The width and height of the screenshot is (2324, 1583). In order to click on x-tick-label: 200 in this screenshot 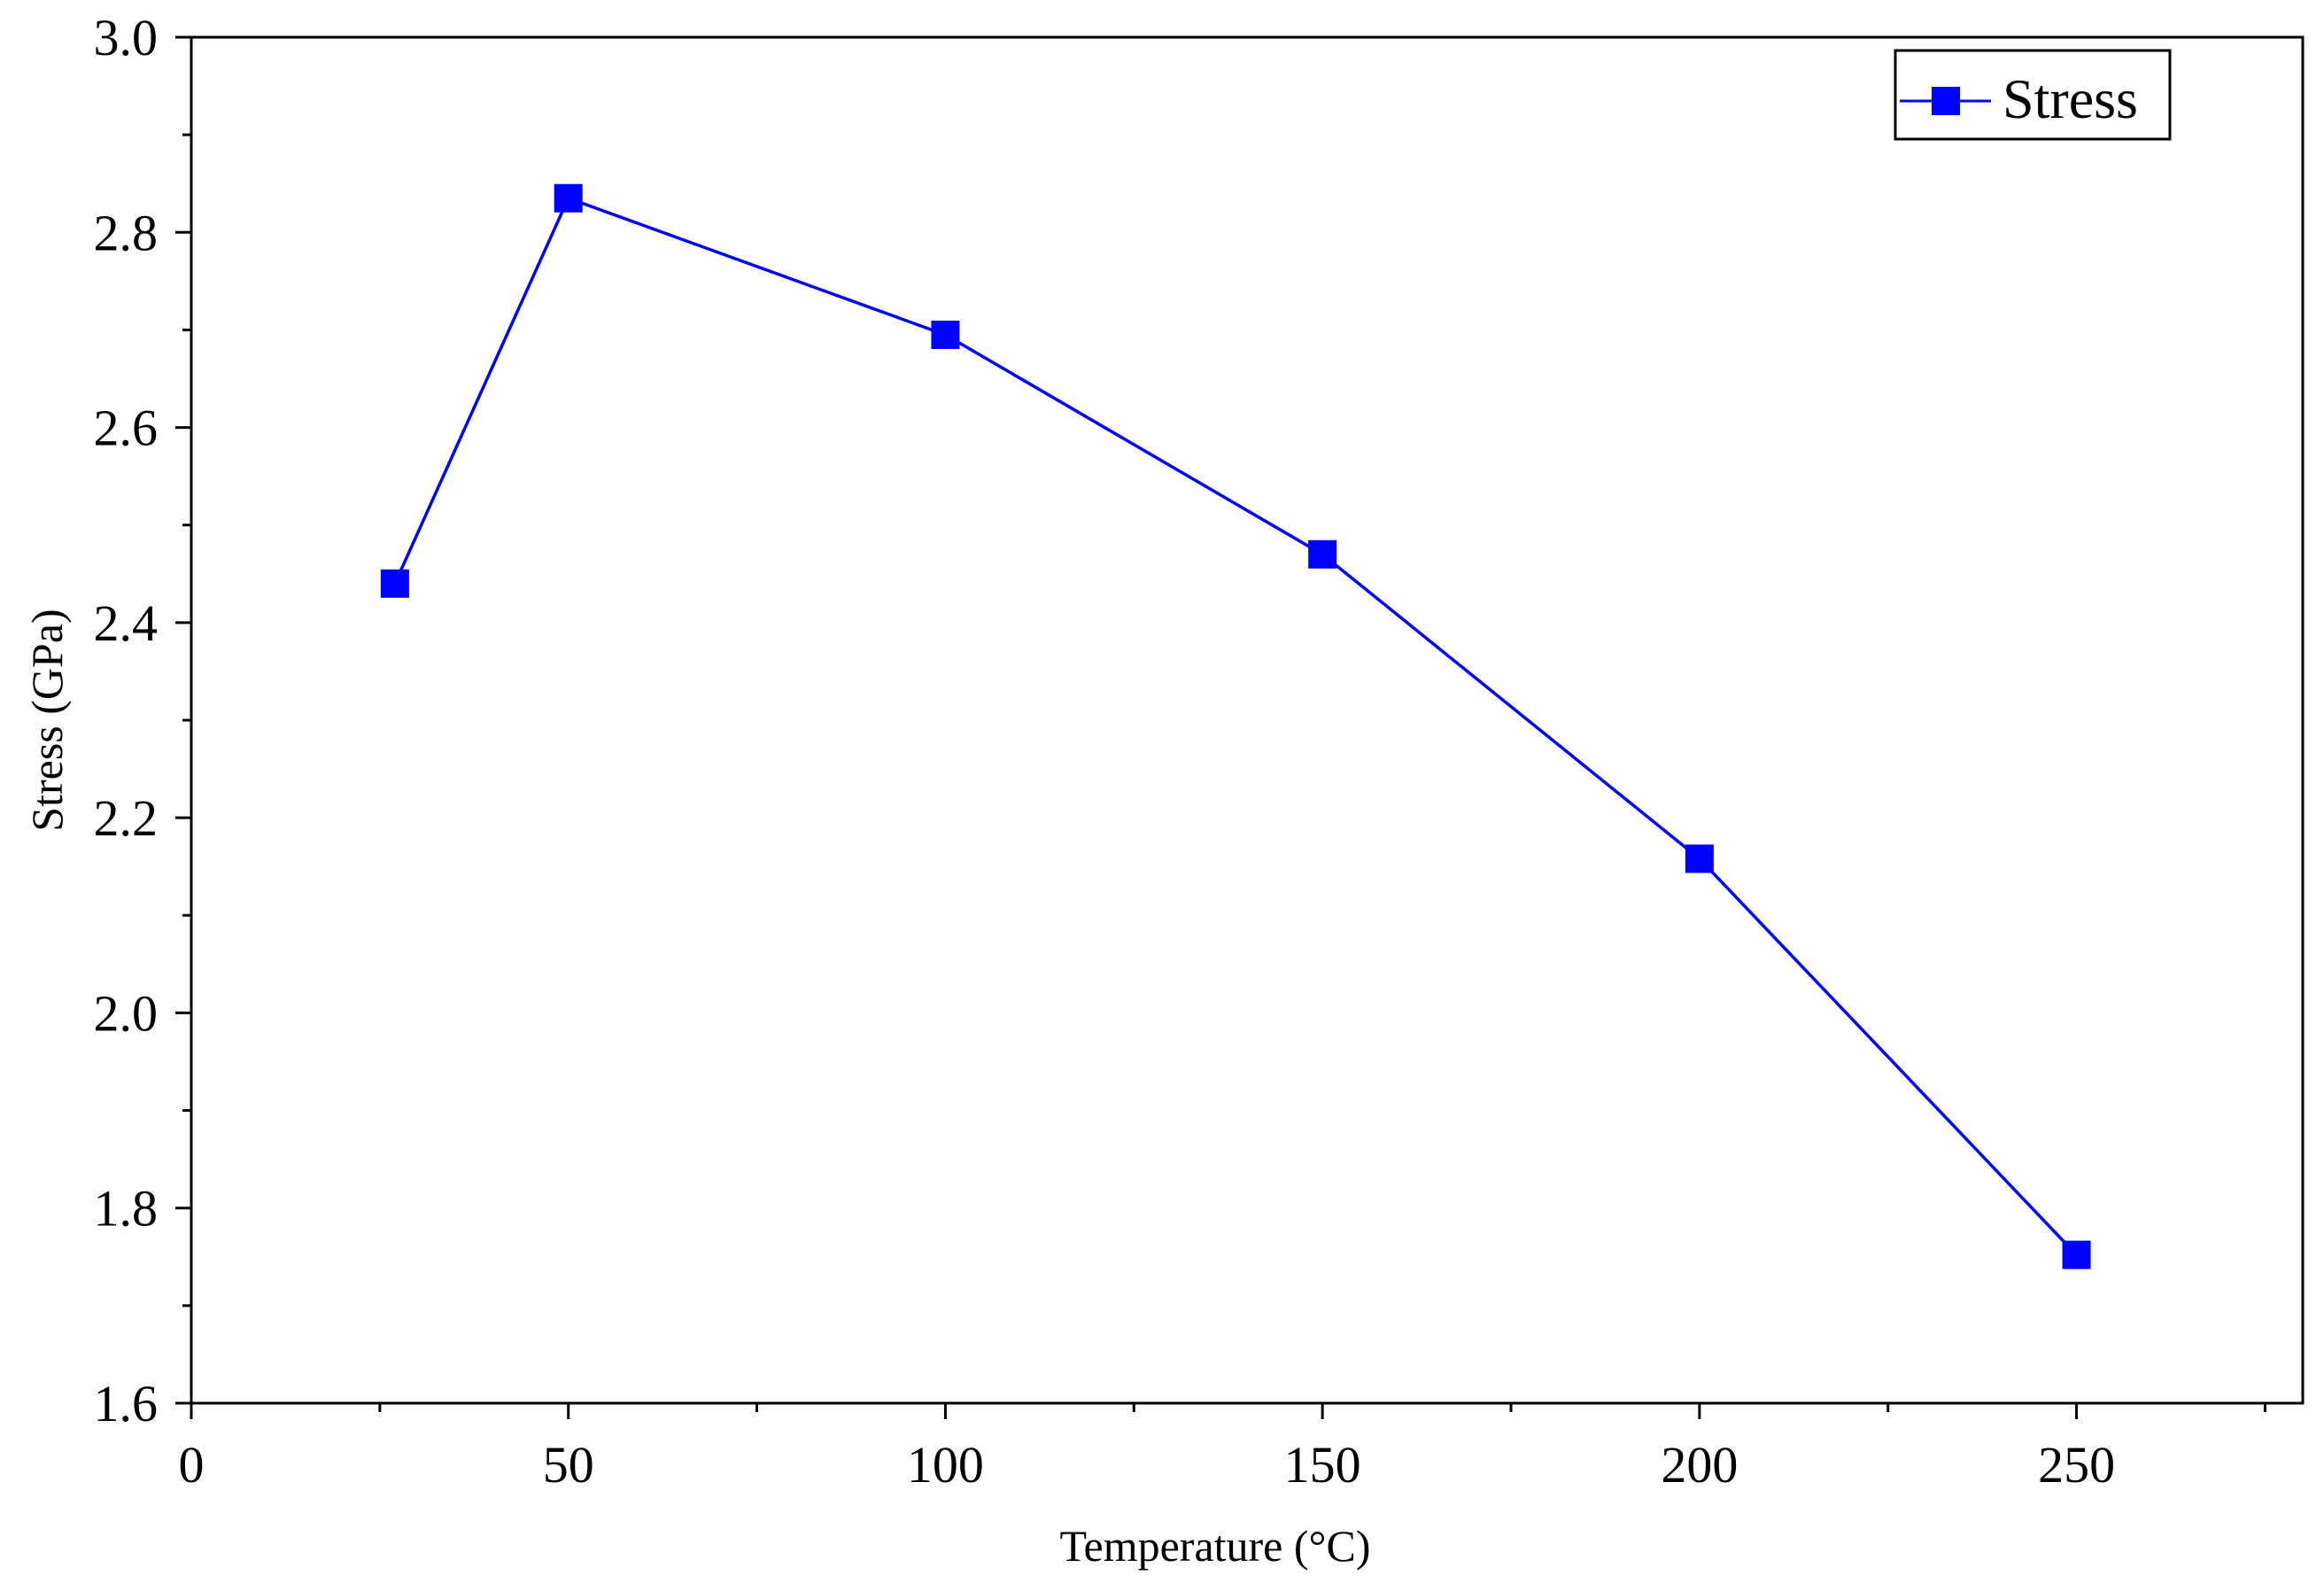, I will do `click(1699, 1465)`.